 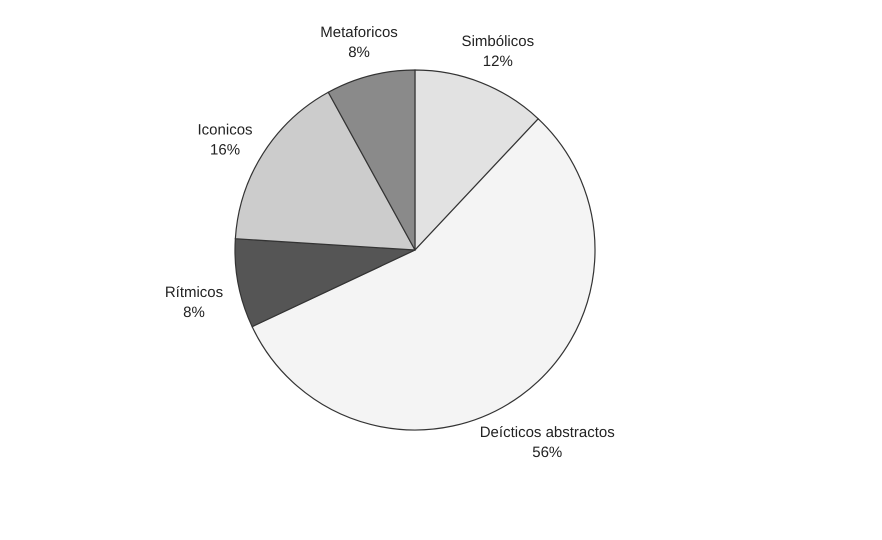 What do you see at coordinates (359, 33) in the screenshot?
I see `slice-label: Metaforicos` at bounding box center [359, 33].